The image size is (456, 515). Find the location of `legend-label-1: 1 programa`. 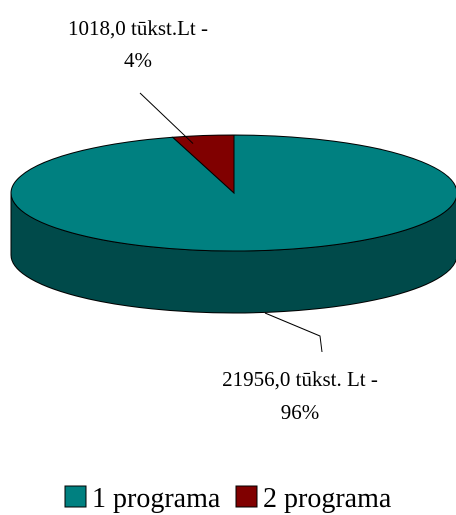

legend-label-1: 1 programa is located at coordinates (156, 498).